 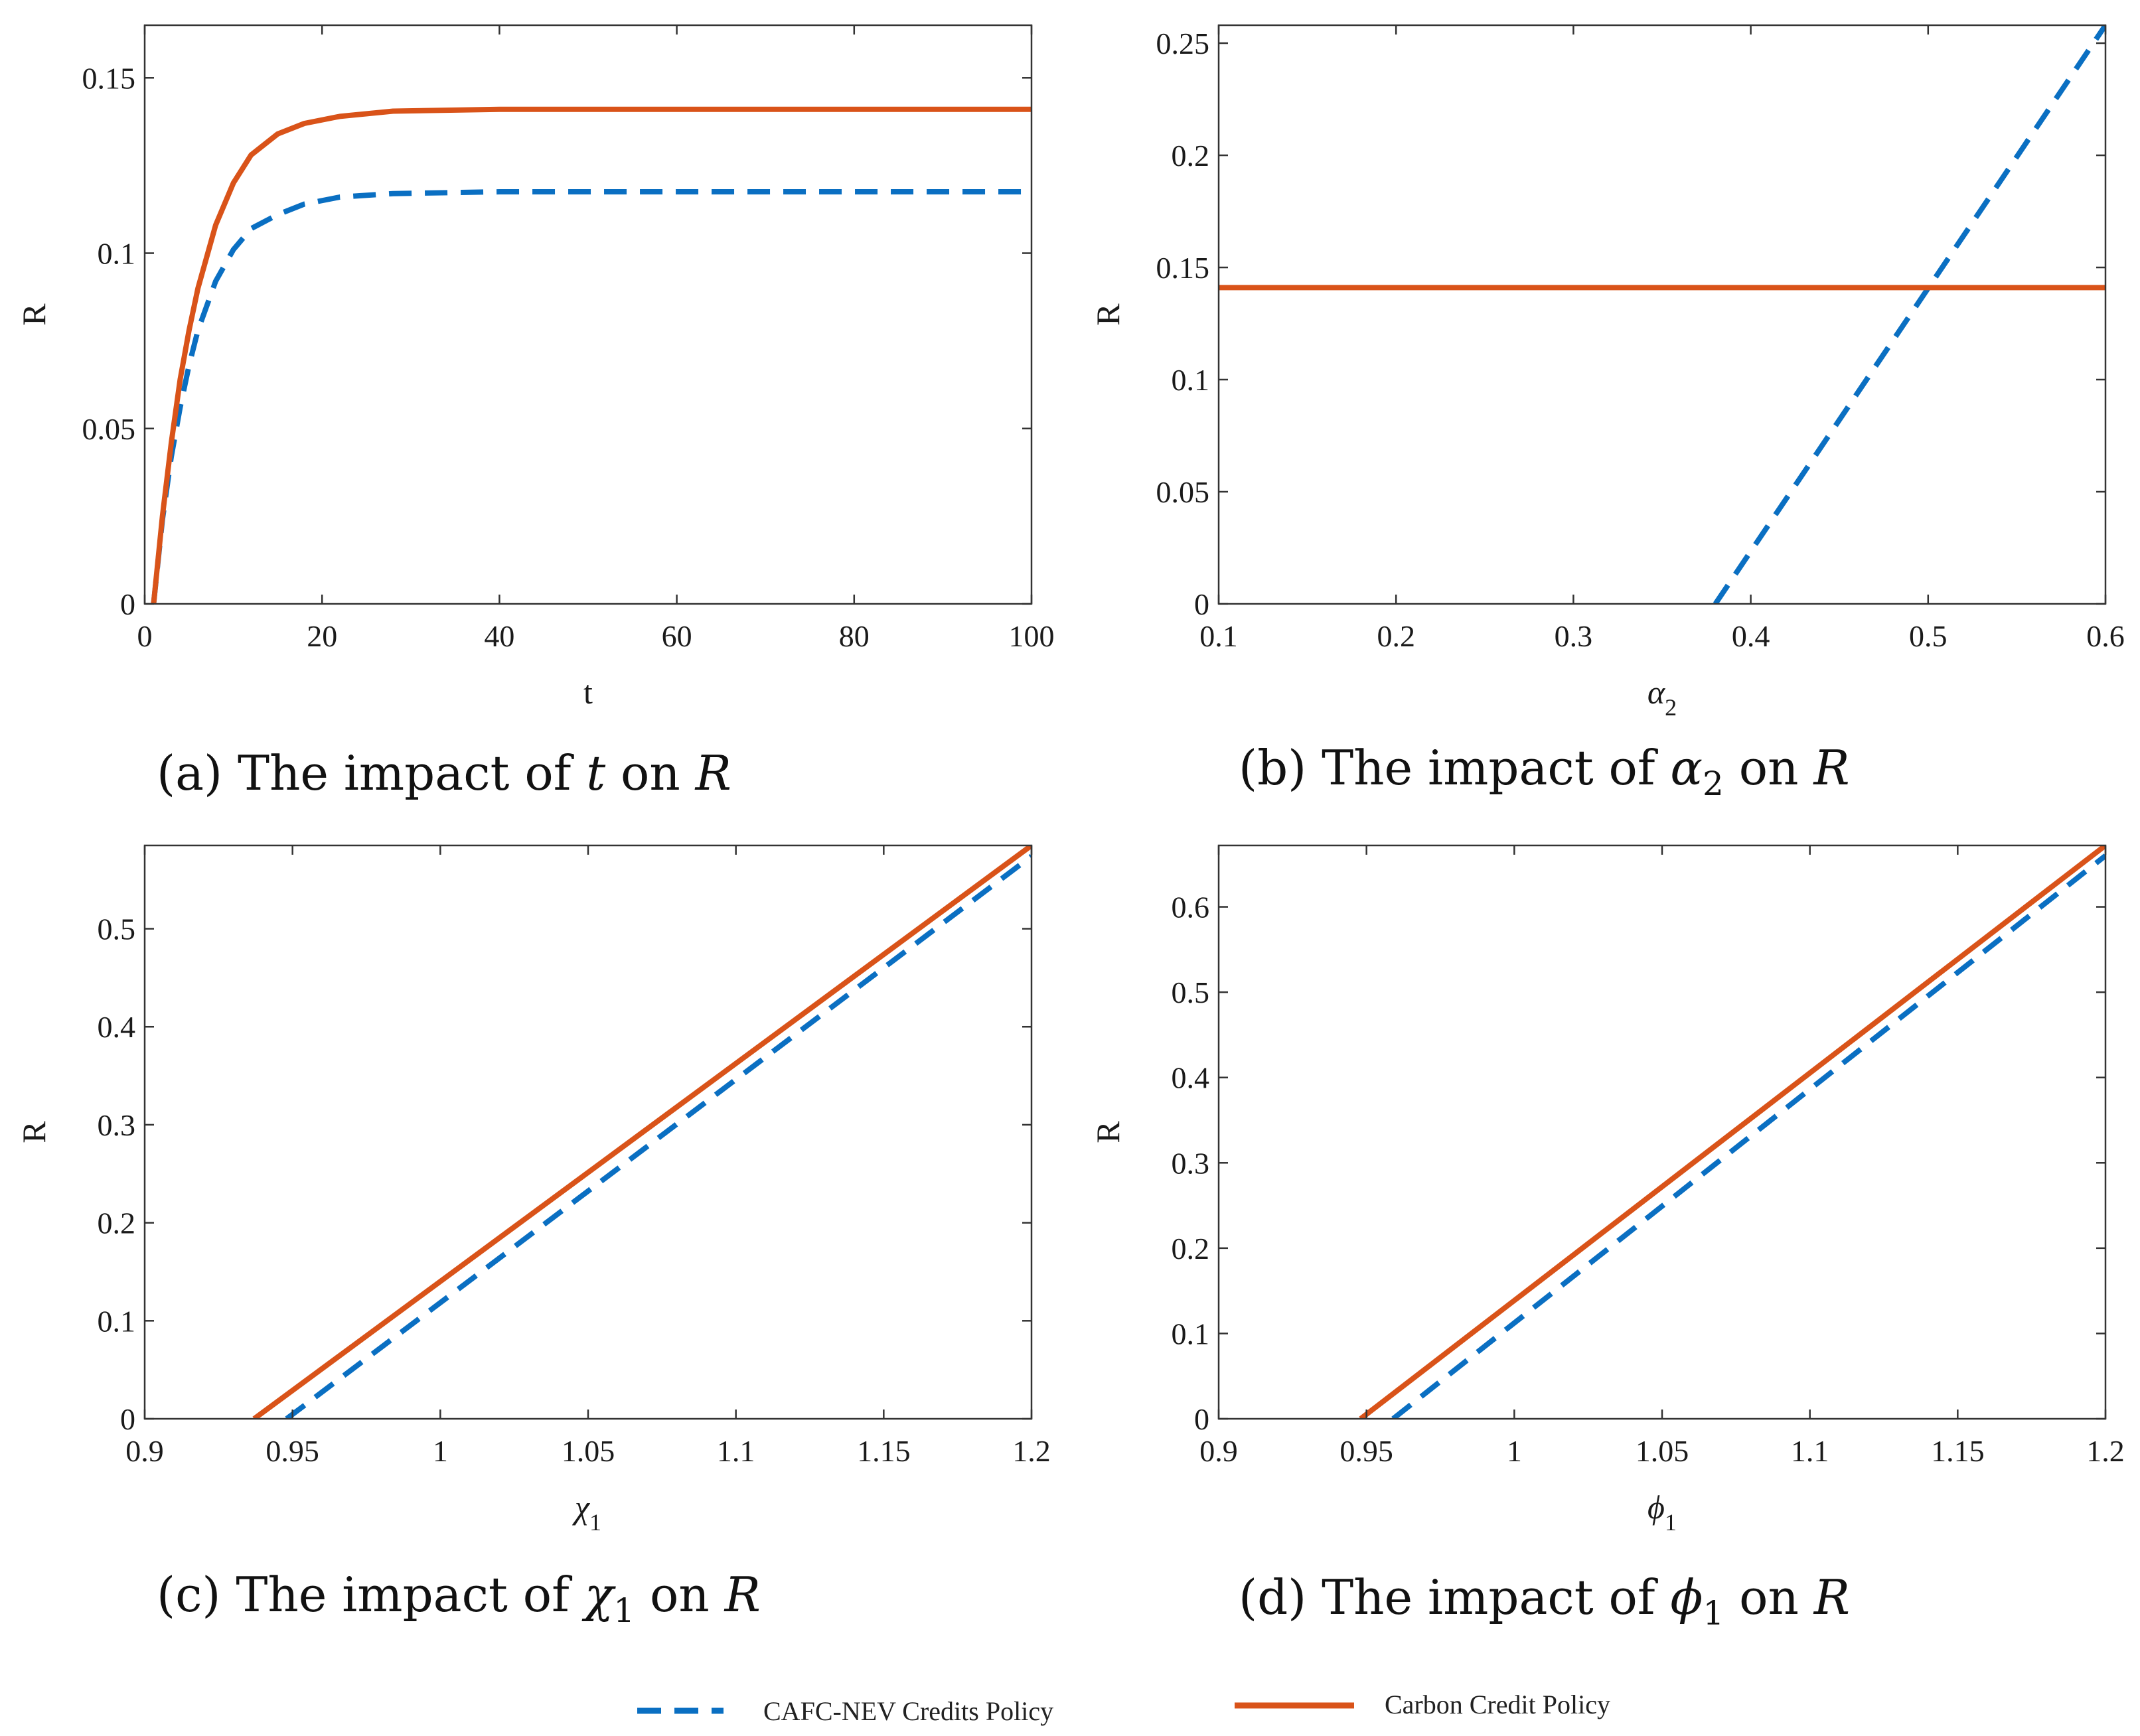 I want to click on panel-caption-c: (c) The impact of χ1 on R, so click(x=459, y=1599).